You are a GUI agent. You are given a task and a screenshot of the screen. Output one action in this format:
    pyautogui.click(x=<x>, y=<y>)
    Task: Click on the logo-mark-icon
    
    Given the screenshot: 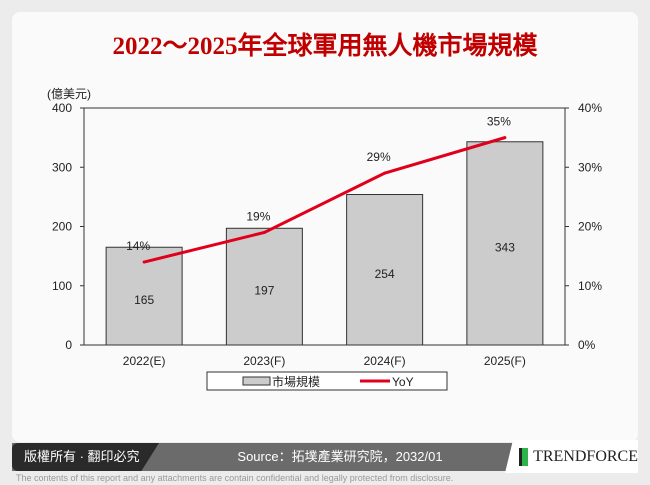 What is the action you would take?
    pyautogui.click(x=524, y=456)
    